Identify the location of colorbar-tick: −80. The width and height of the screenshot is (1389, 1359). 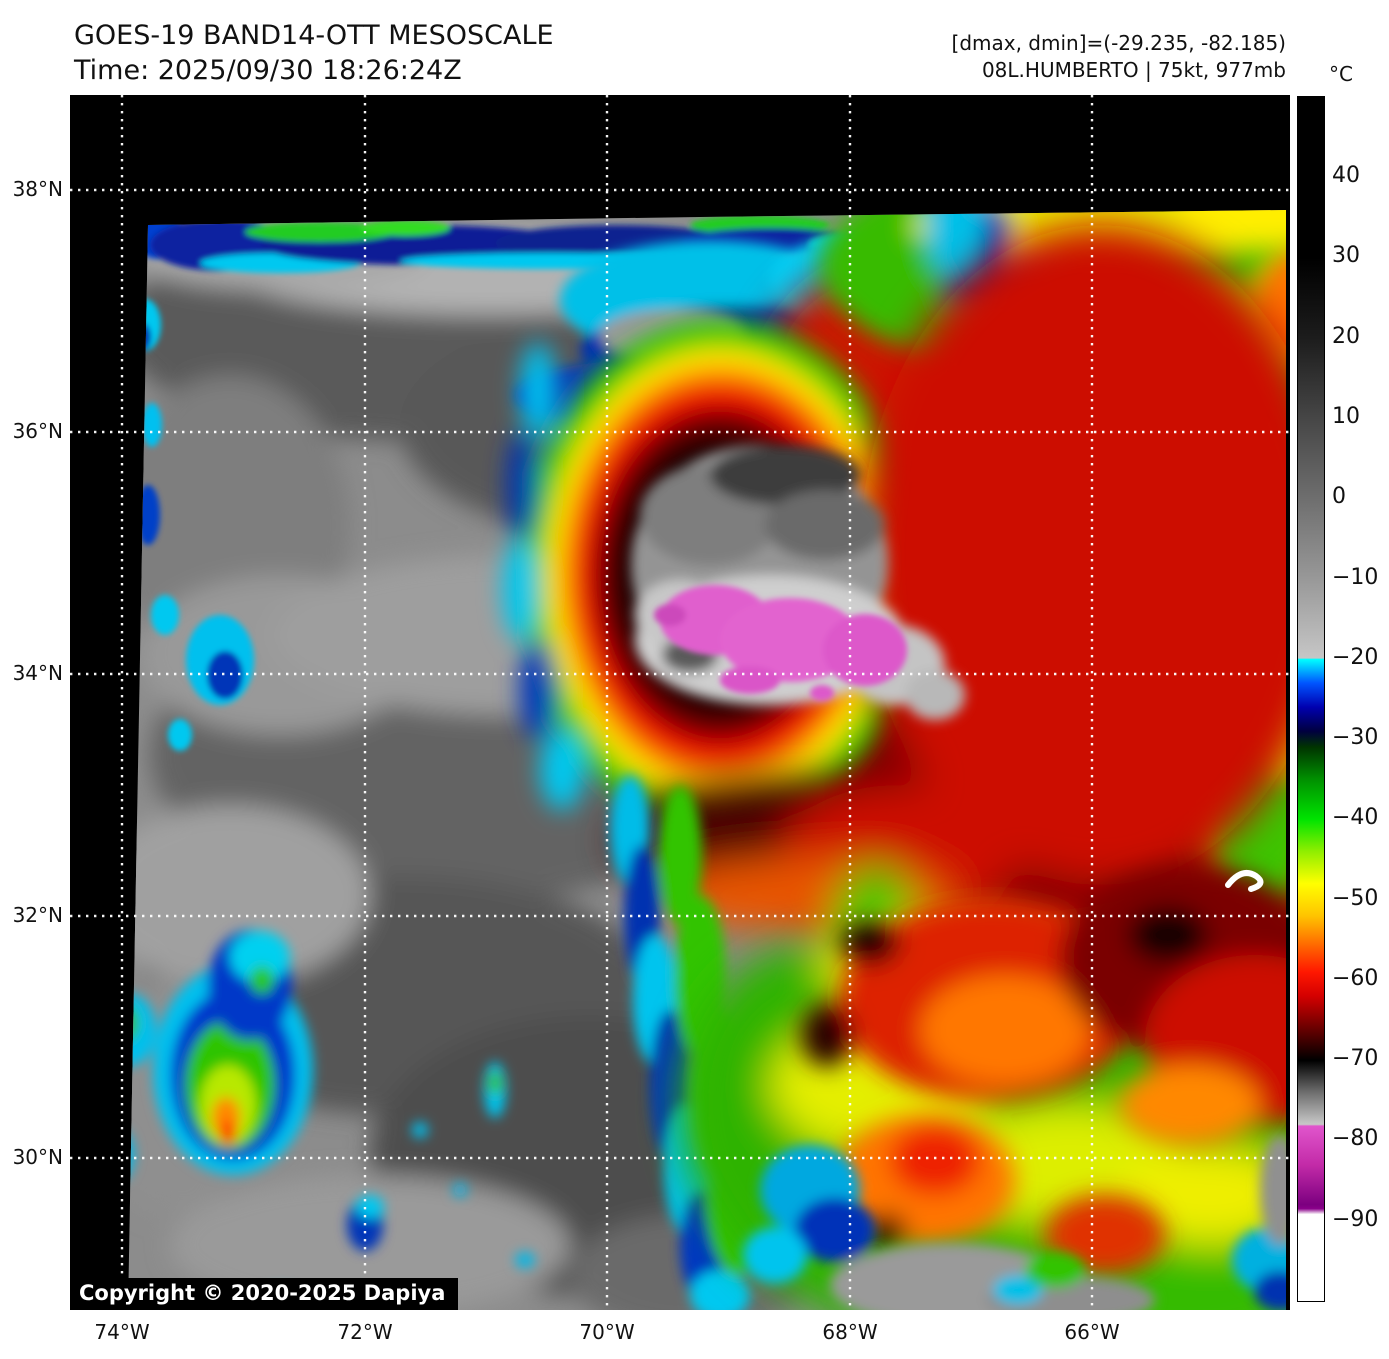
(1355, 1138).